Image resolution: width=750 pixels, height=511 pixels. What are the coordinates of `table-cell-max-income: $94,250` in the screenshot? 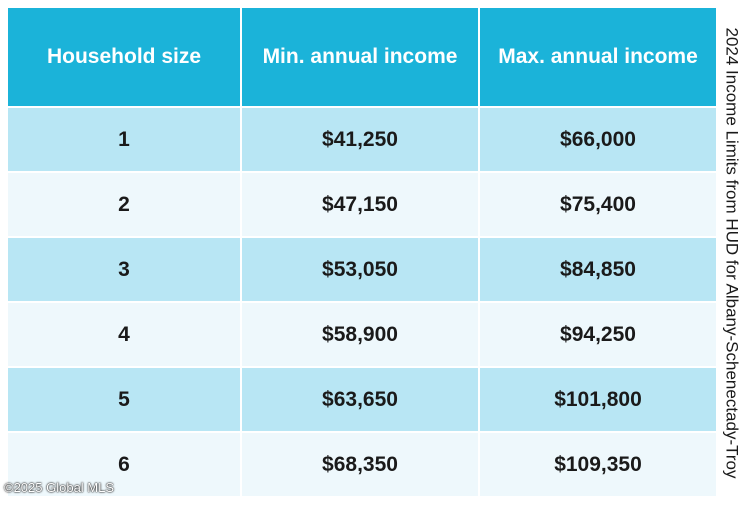 It's located at (598, 335).